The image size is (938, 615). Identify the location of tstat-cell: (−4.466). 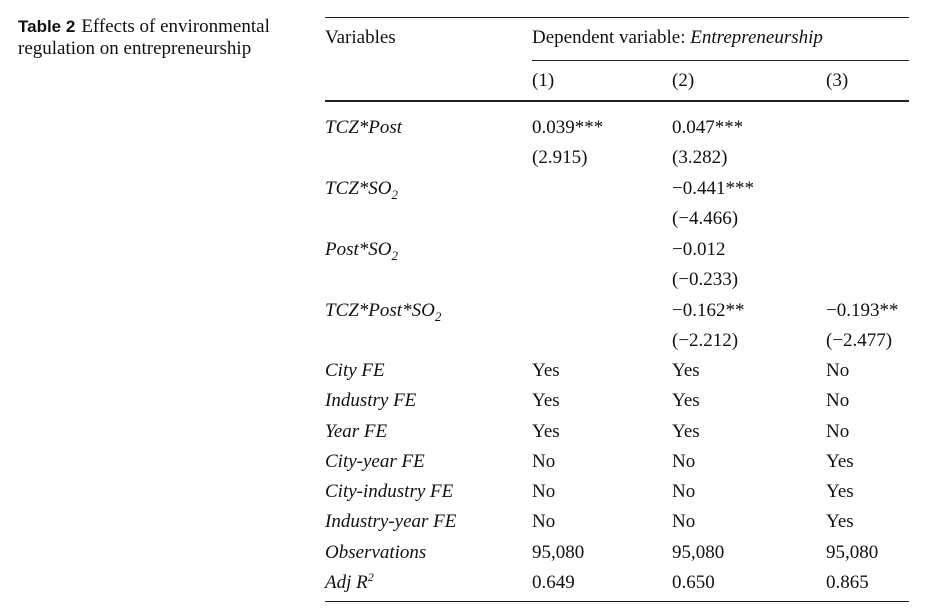
(705, 218).